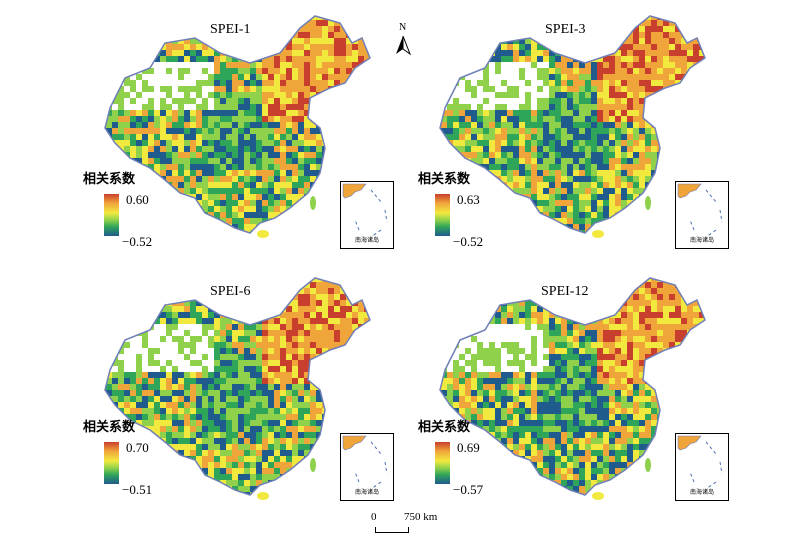 This screenshot has width=800, height=545. I want to click on north-arrow: N, so click(403, 39).